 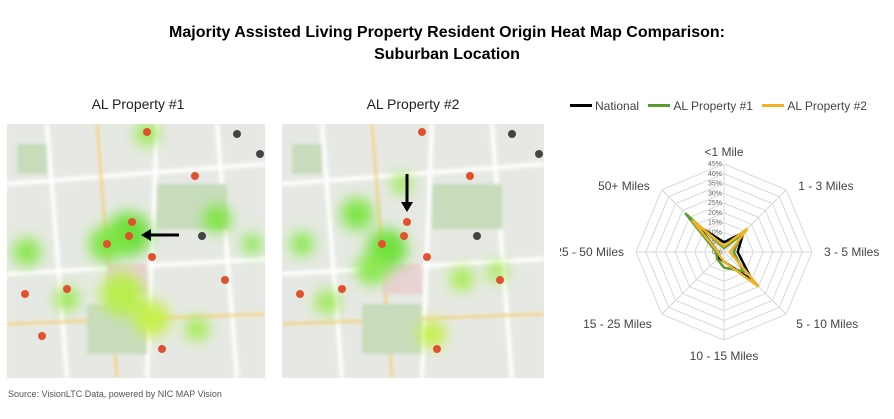 What do you see at coordinates (617, 105) in the screenshot?
I see `legend-label-national: National` at bounding box center [617, 105].